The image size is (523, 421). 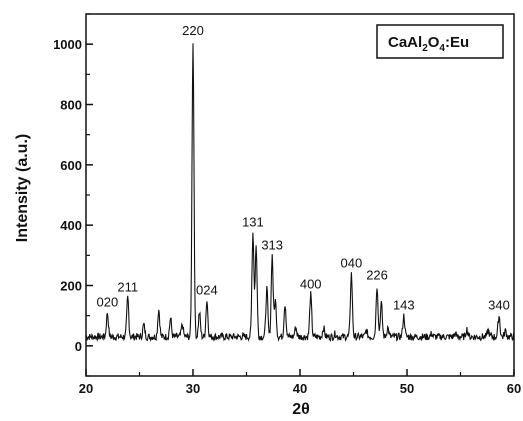 I want to click on y-tick-label: 600, so click(x=71, y=165).